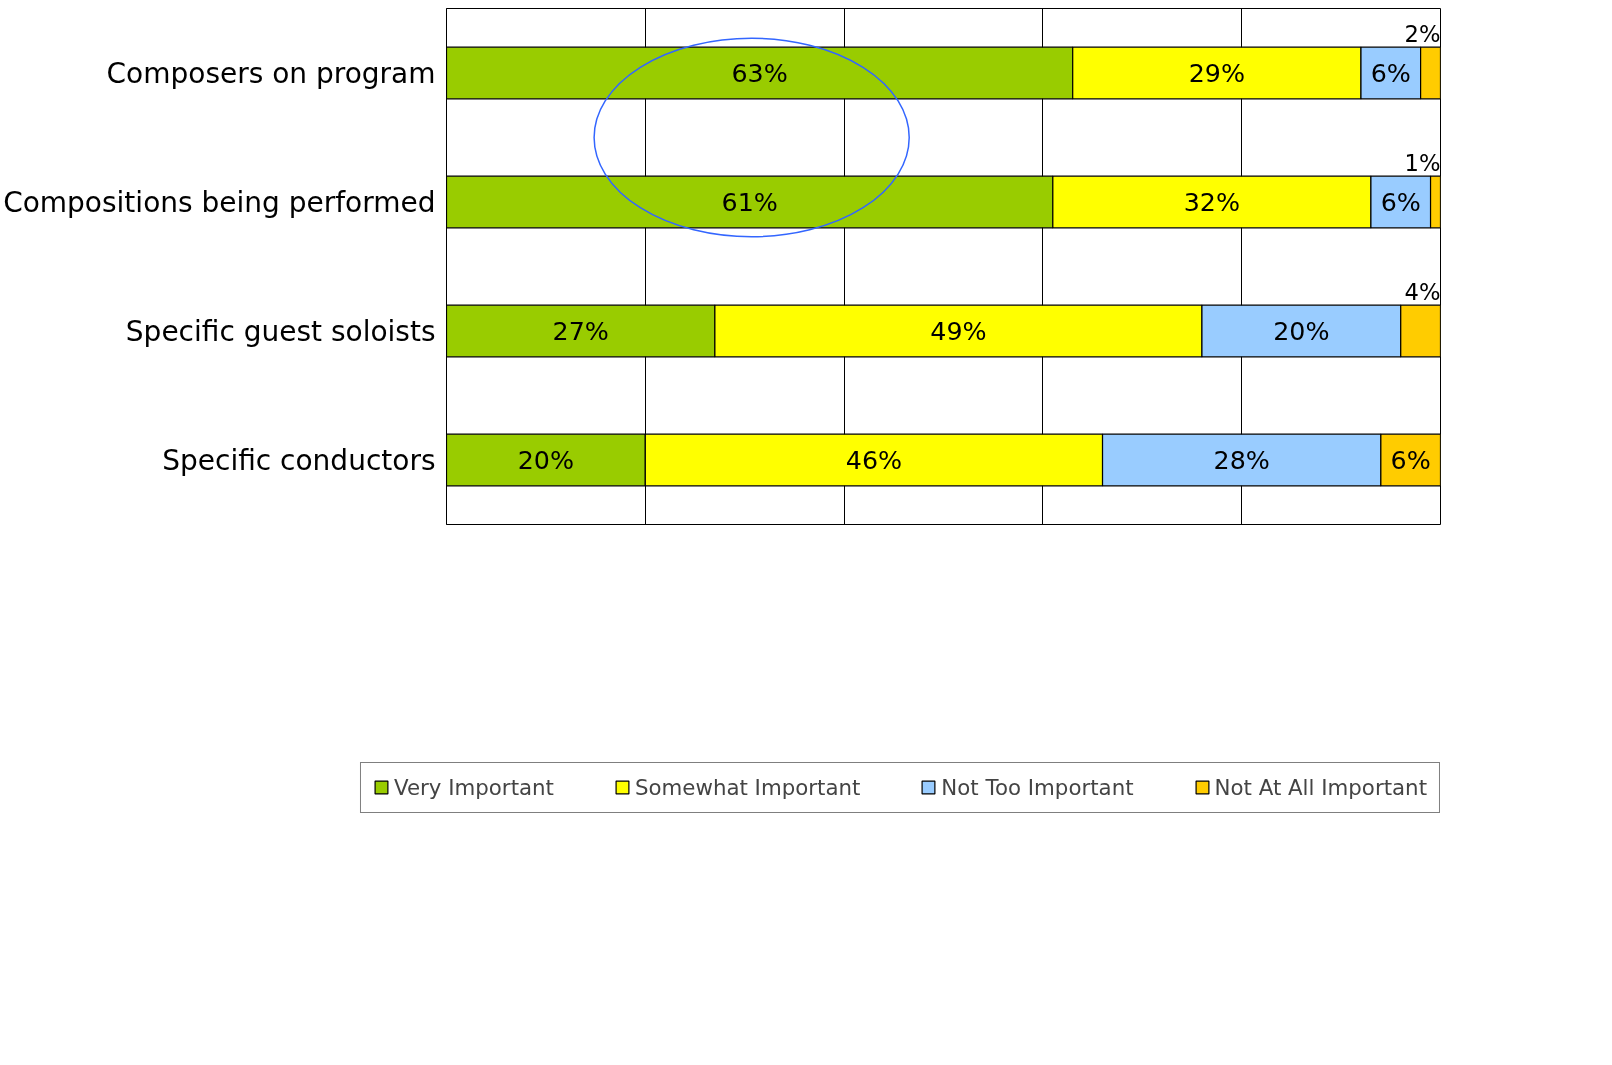 The height and width of the screenshot is (1065, 1612). What do you see at coordinates (1037, 787) in the screenshot?
I see `legend-label: Not Too Important` at bounding box center [1037, 787].